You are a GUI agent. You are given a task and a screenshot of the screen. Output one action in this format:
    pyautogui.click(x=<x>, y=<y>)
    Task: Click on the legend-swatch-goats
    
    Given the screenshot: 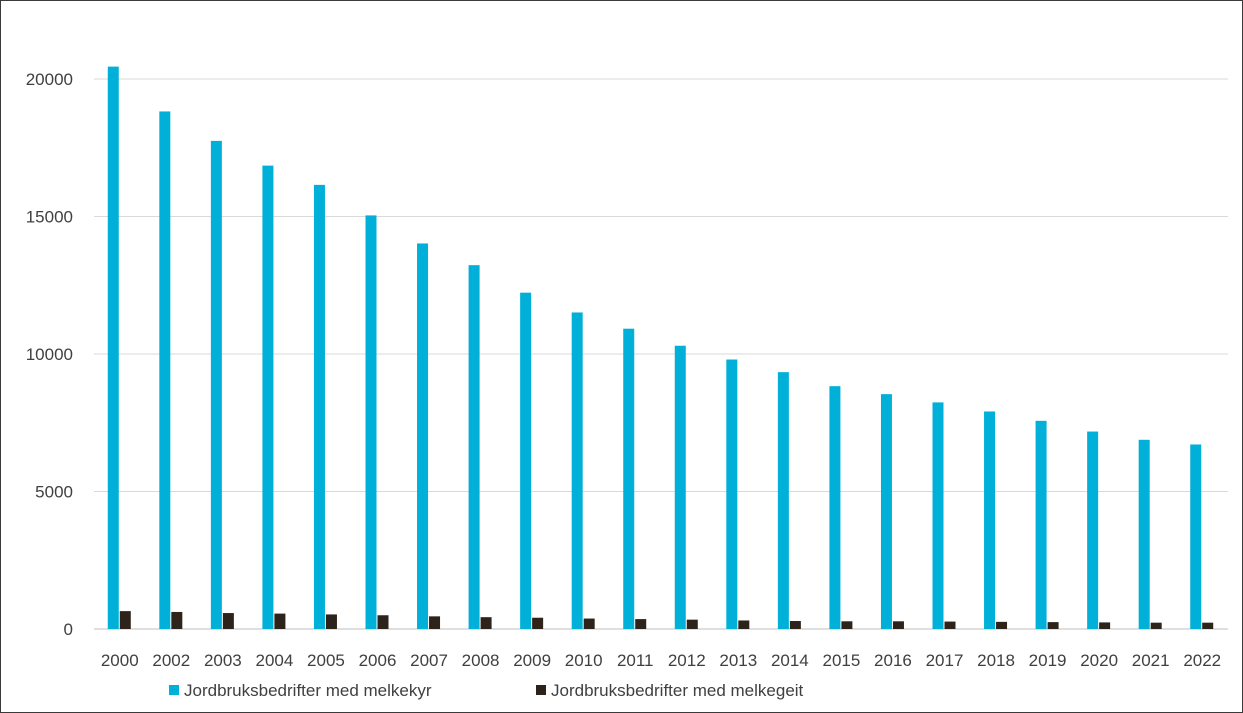 What is the action you would take?
    pyautogui.click(x=541, y=690)
    